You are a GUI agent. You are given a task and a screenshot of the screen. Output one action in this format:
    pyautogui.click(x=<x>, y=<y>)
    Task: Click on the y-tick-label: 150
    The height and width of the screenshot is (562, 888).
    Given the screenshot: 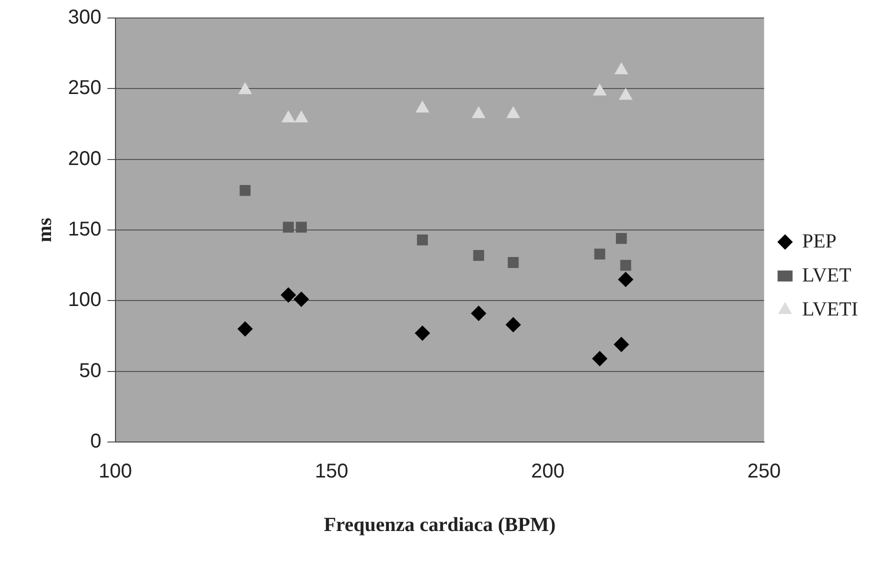 What is the action you would take?
    pyautogui.click(x=85, y=229)
    